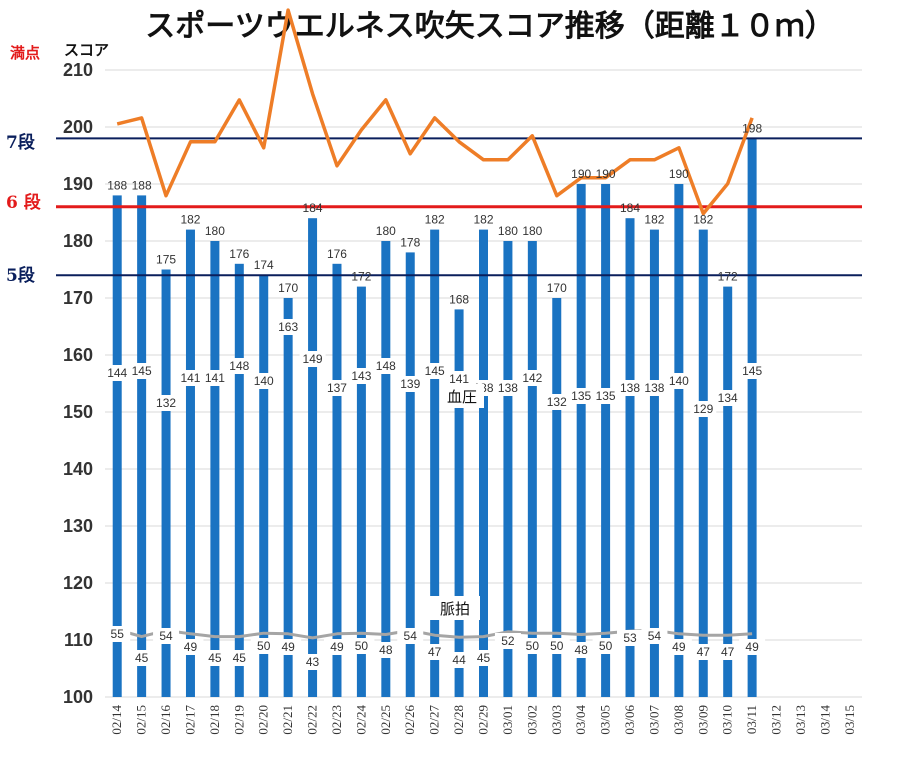 The image size is (900, 762). I want to click on x-tick-label: 02/28, so click(458, 720).